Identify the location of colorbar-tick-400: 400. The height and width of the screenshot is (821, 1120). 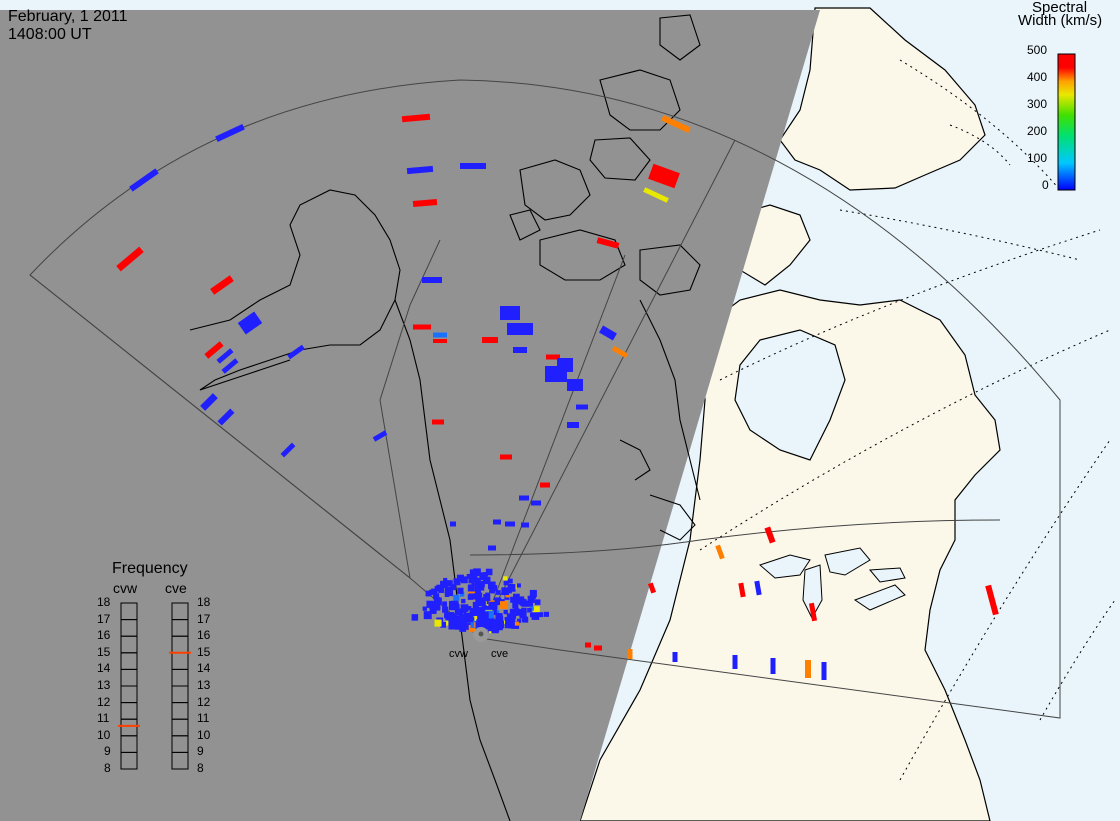
(1037, 77).